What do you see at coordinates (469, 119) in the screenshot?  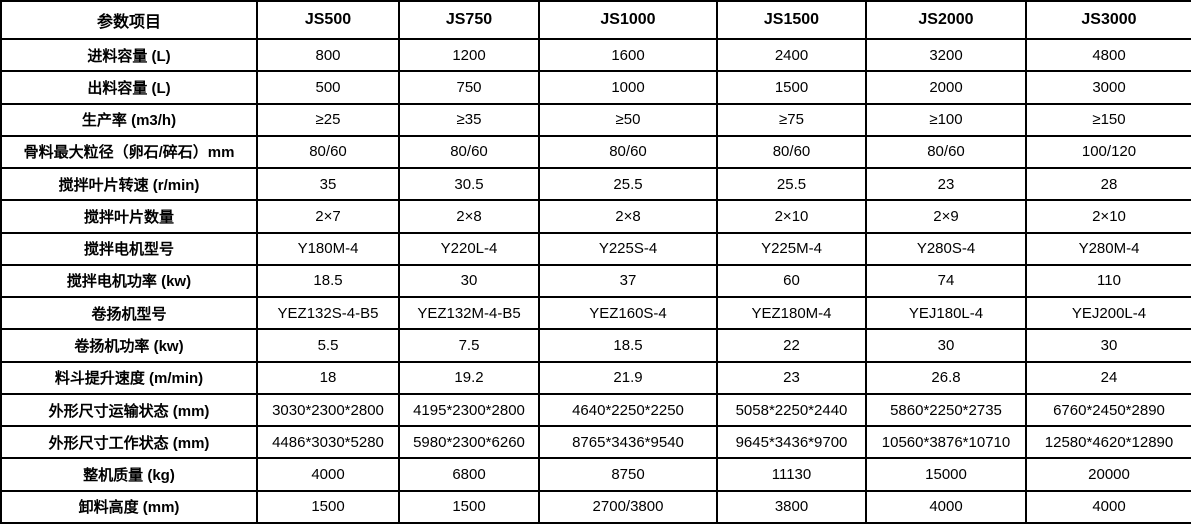 I see `cell: ≥35` at bounding box center [469, 119].